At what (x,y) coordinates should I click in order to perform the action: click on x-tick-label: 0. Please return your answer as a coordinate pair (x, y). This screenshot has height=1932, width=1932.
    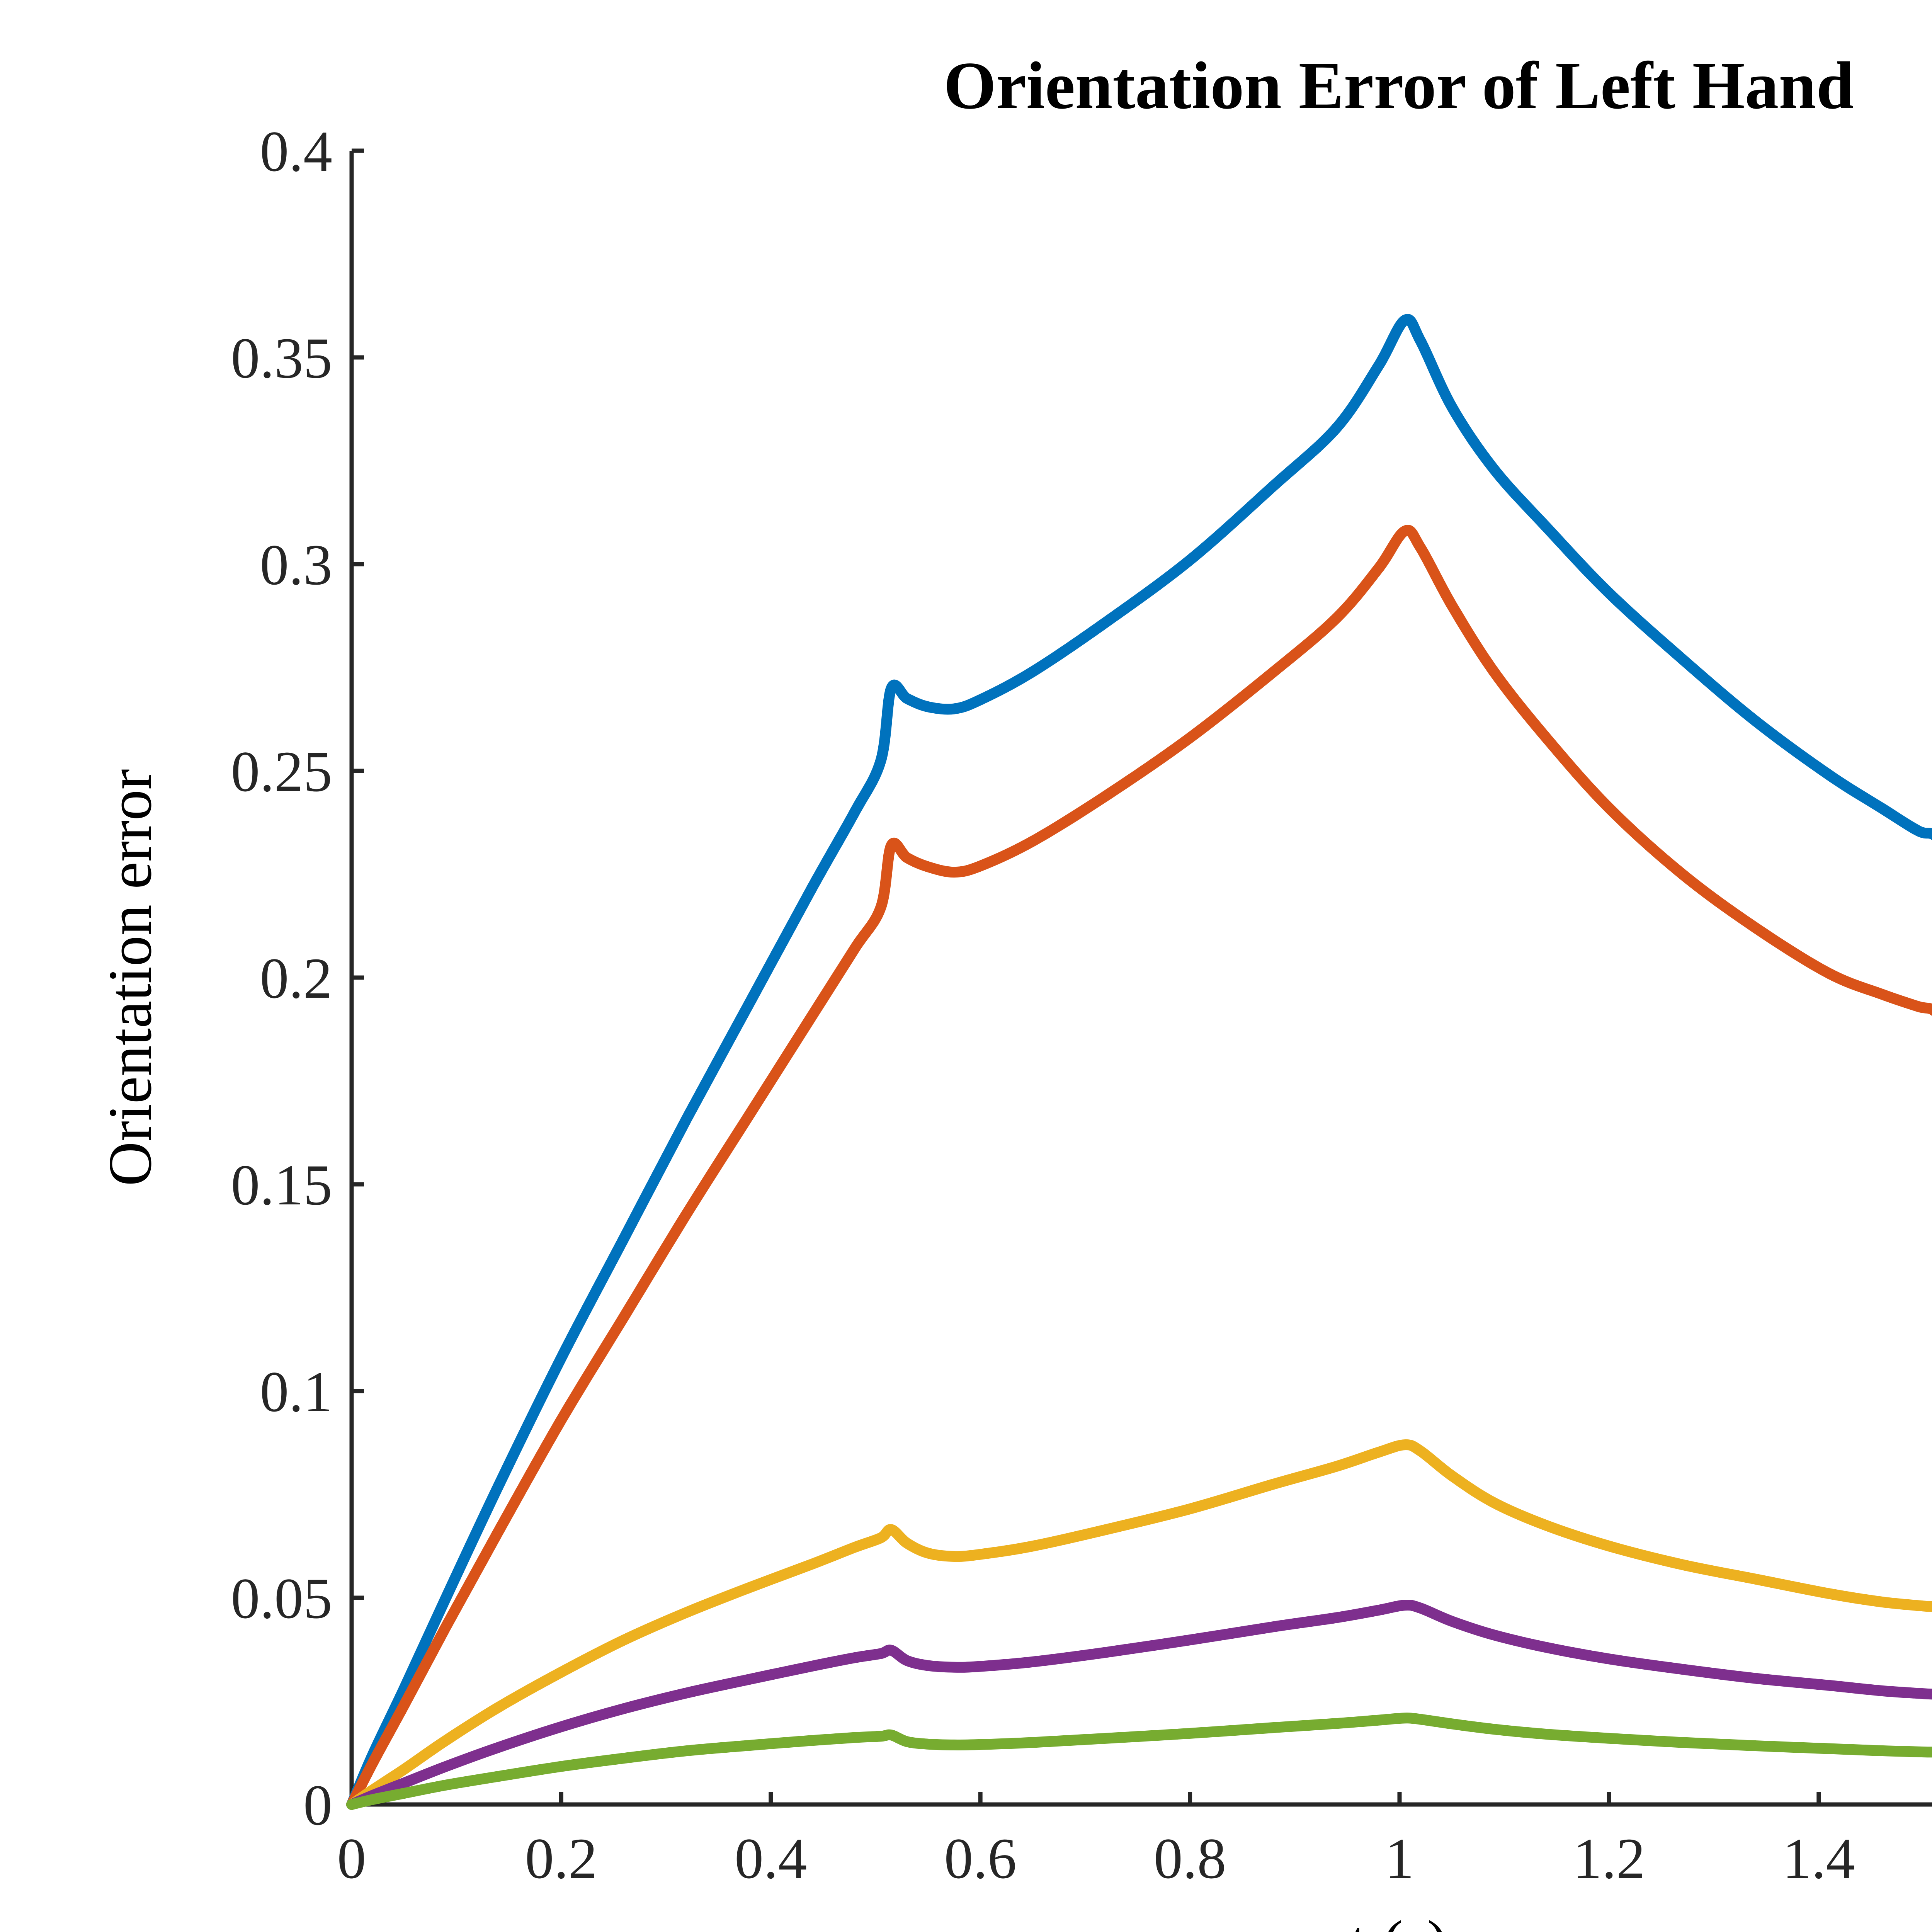
    Looking at the image, I should click on (351, 1859).